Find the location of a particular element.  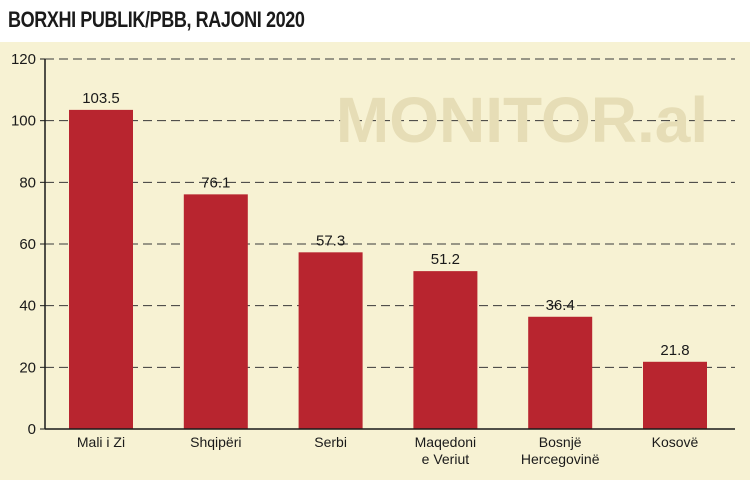

y-tick-label: 80 is located at coordinates (27, 182).